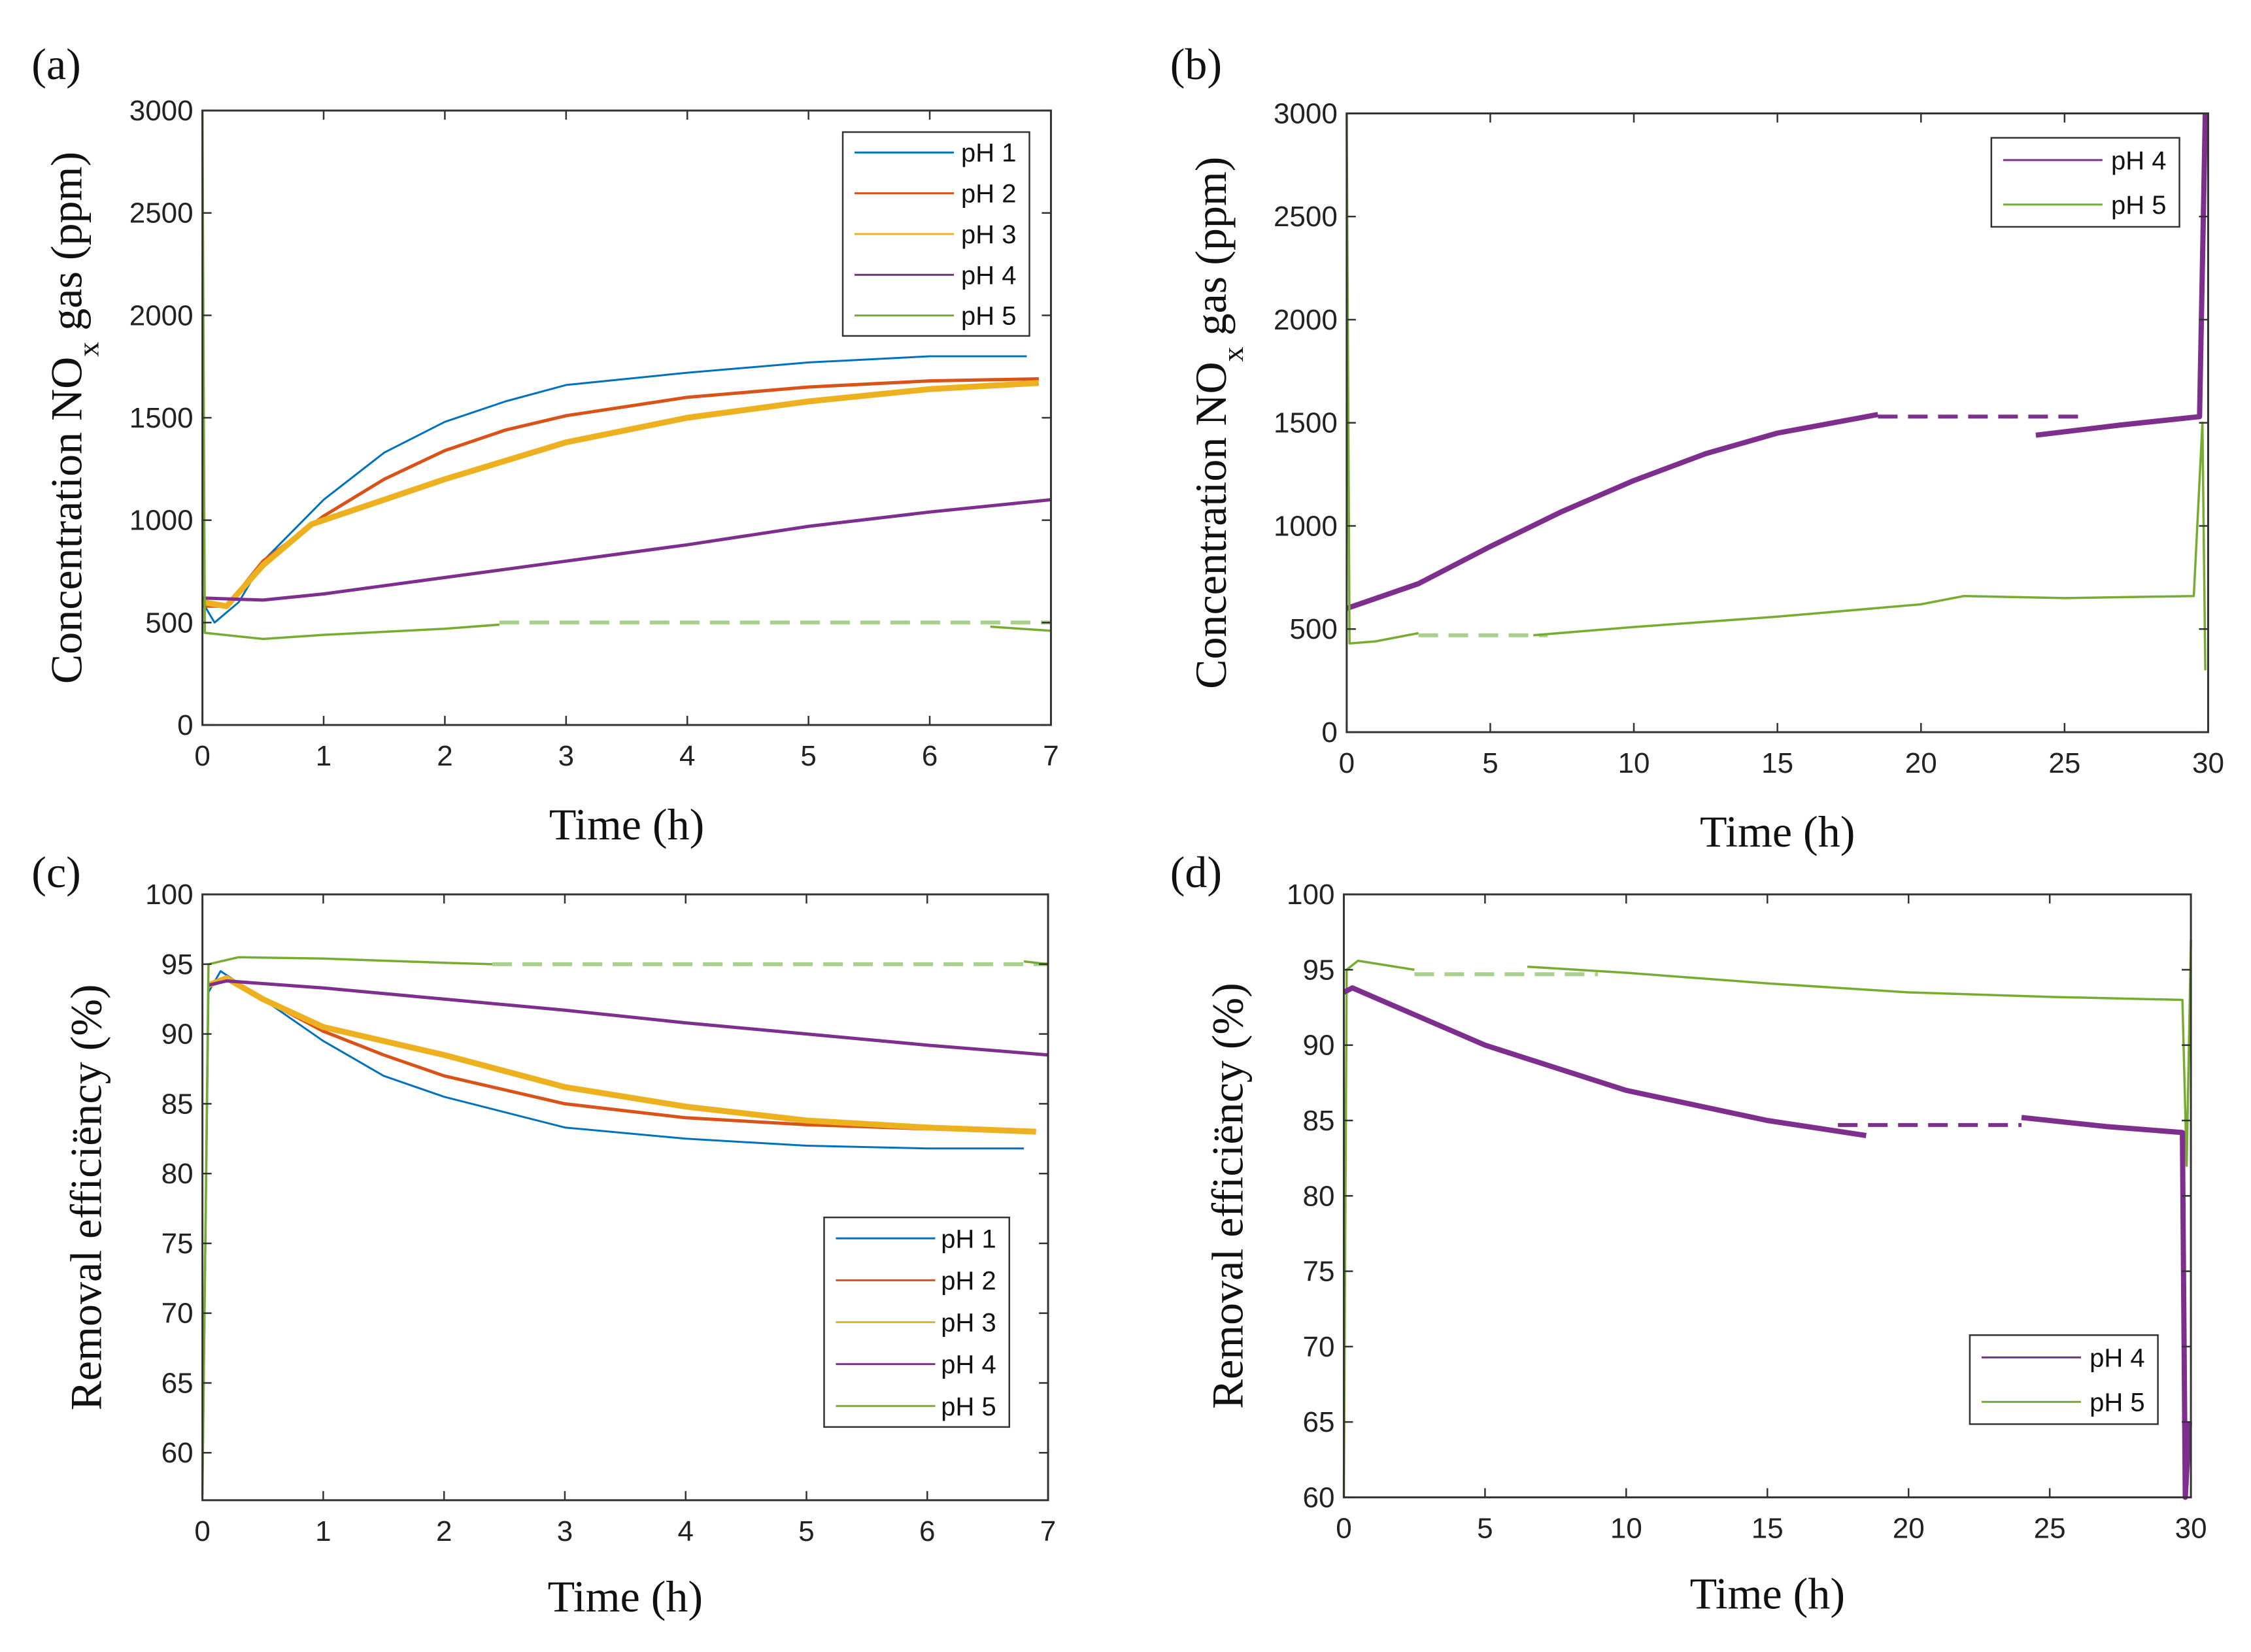 The width and height of the screenshot is (2251, 1652). Describe the element at coordinates (177, 1314) in the screenshot. I see `y-tick-label: 70` at that location.